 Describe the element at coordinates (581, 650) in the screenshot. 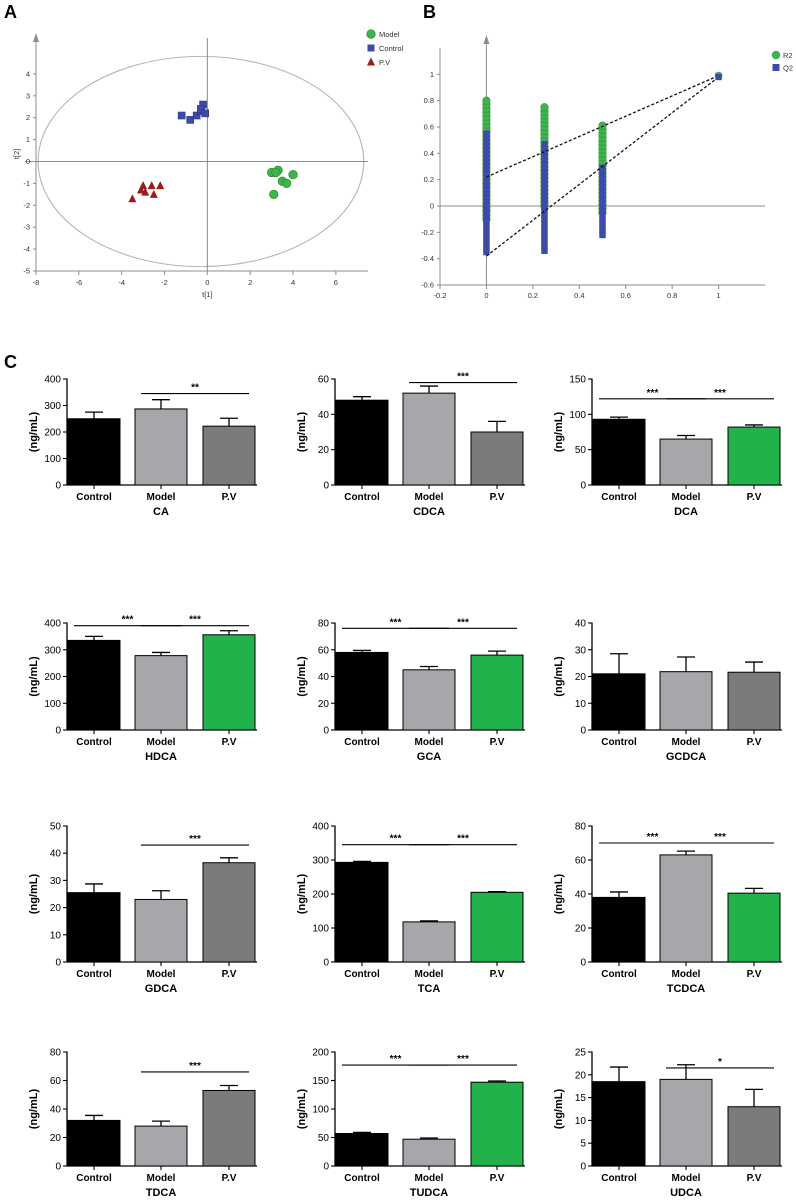

I see `y-tick-label-GCDCA: 30` at that location.